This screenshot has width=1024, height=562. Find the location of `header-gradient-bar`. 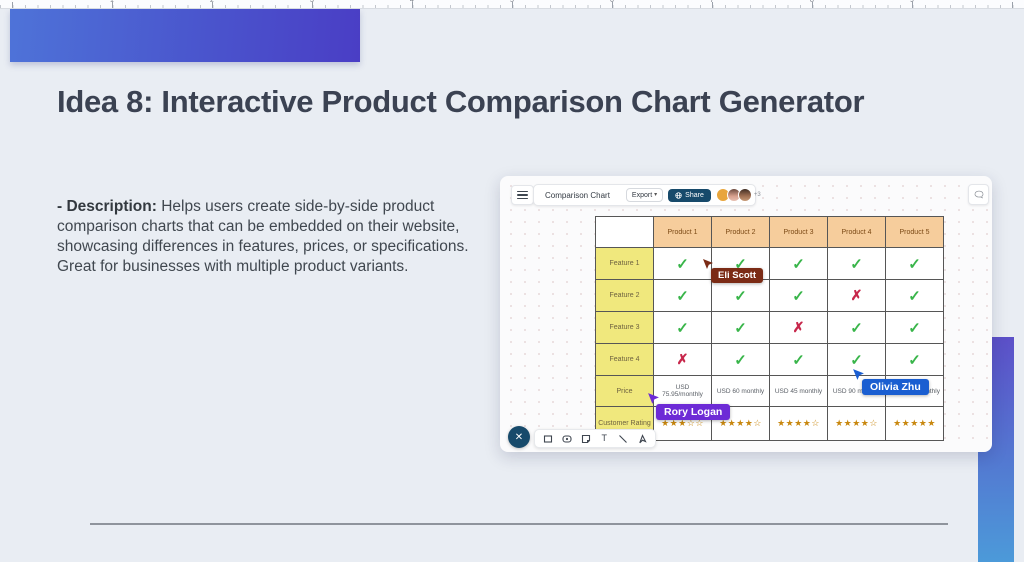

header-gradient-bar is located at coordinates (185, 35).